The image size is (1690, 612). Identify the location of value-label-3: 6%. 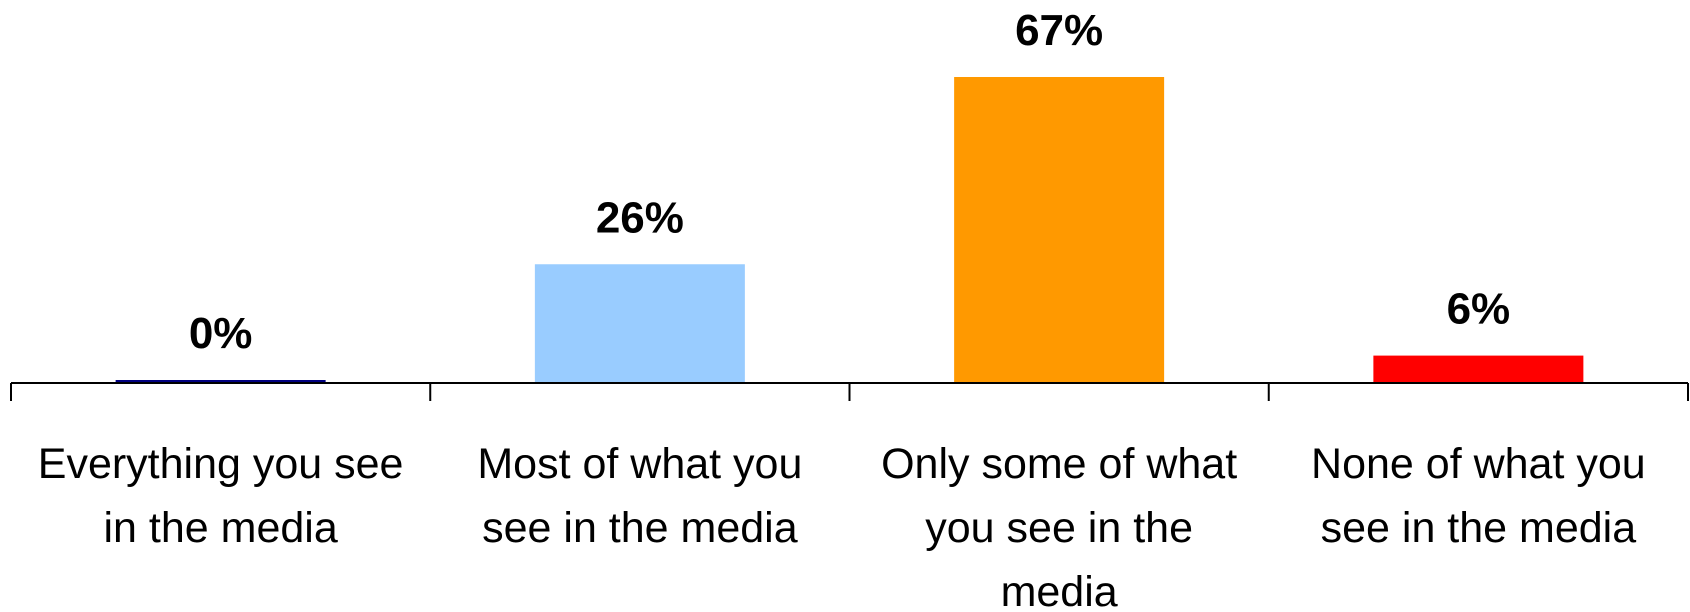
(1479, 309).